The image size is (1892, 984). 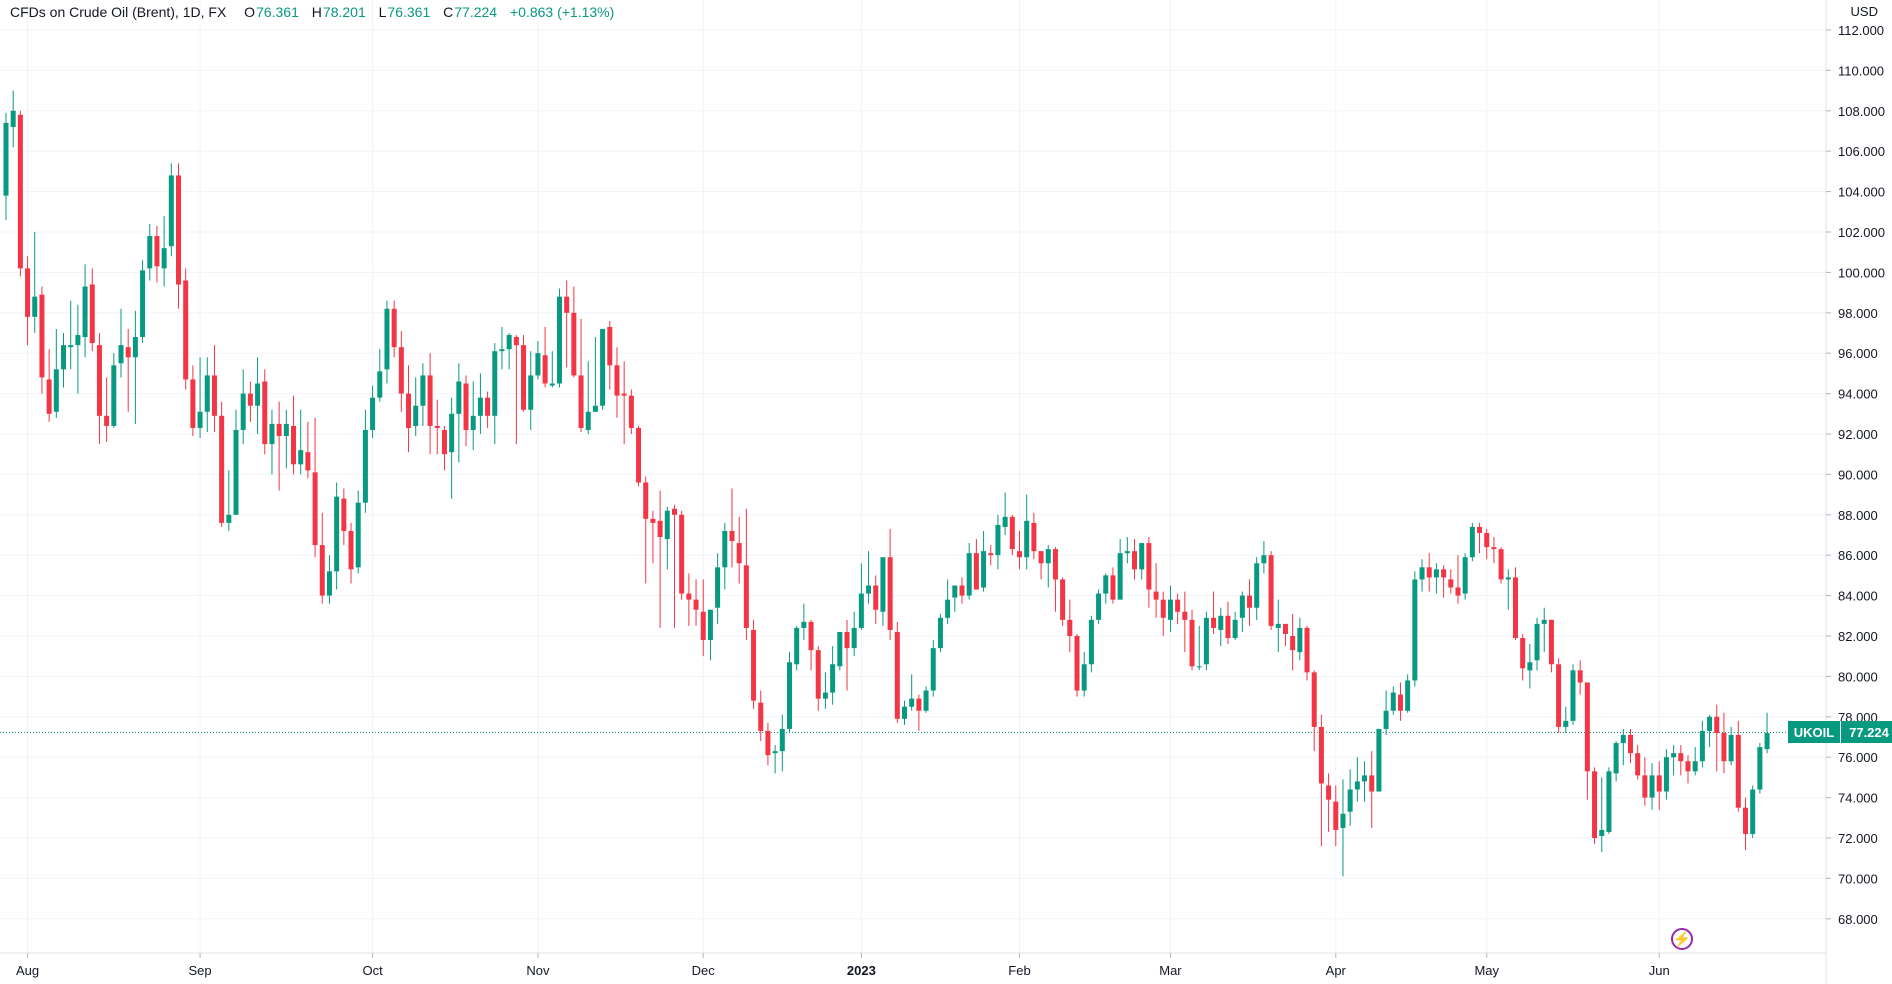 What do you see at coordinates (1866, 732) in the screenshot?
I see `last-price-label: 77.224` at bounding box center [1866, 732].